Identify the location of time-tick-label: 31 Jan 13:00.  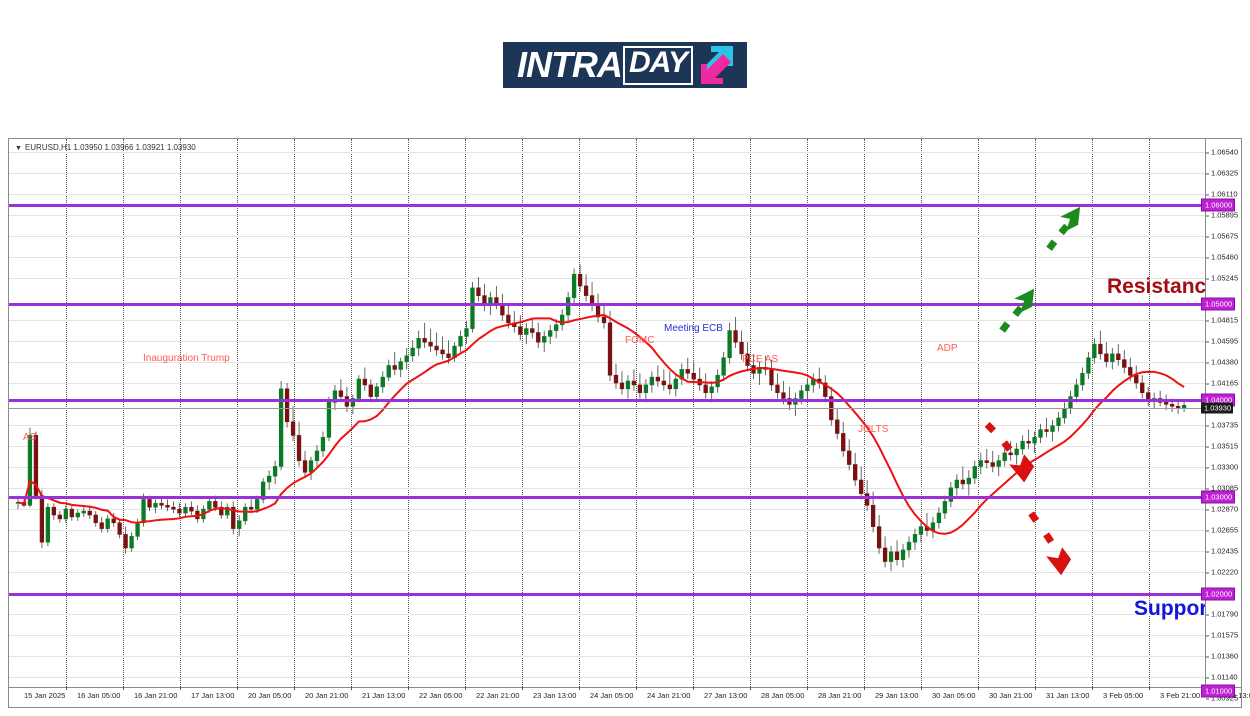
(1068, 695).